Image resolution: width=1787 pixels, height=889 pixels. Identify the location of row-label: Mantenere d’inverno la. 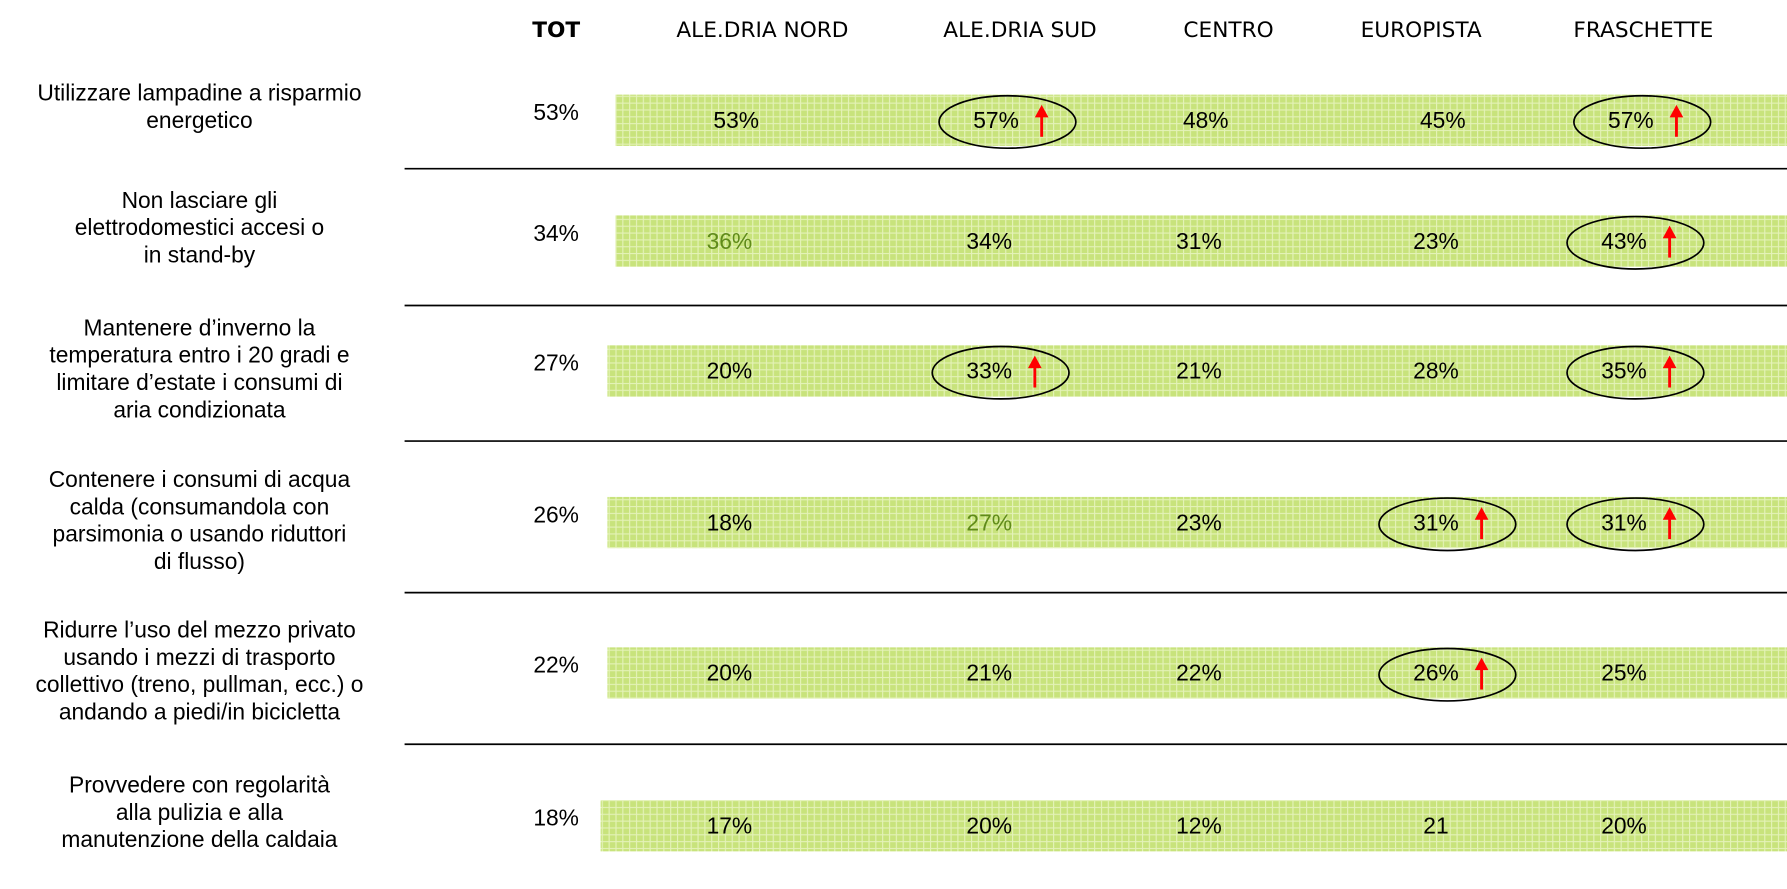
(200, 327).